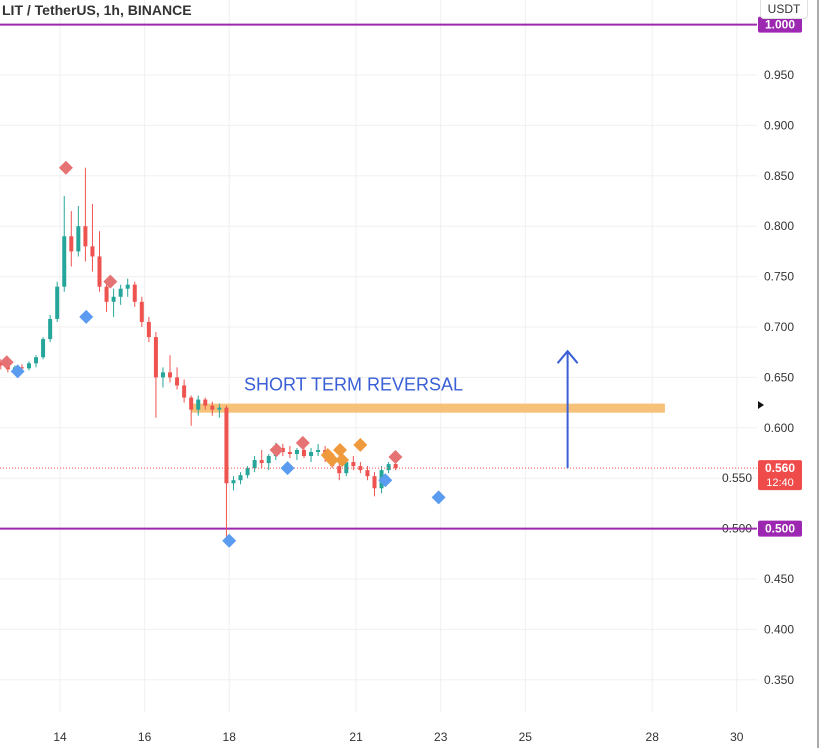 Image resolution: width=828 pixels, height=748 pixels. What do you see at coordinates (779, 176) in the screenshot?
I see `y-tick-label: 0.850` at bounding box center [779, 176].